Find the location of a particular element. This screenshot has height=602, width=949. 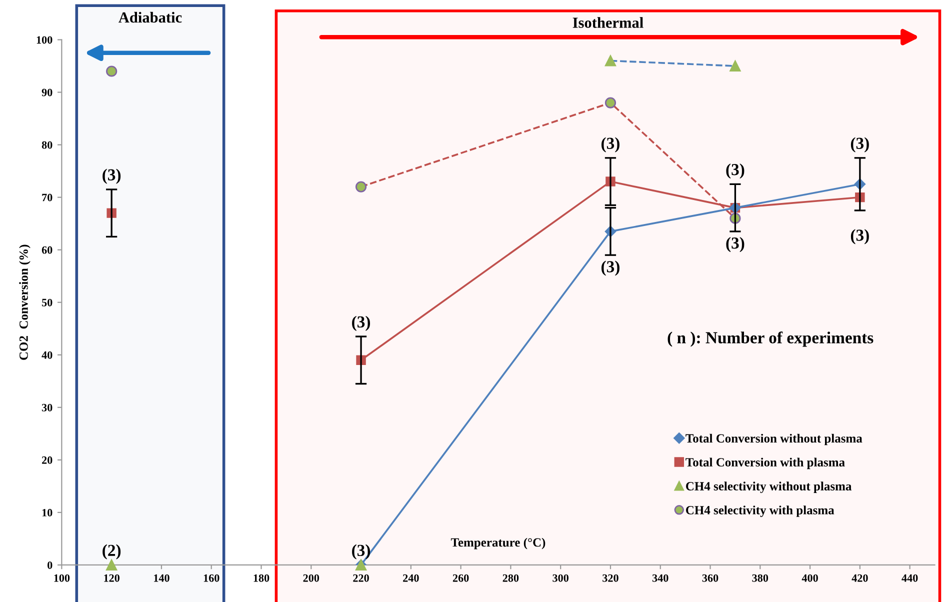

band-label: Adiabatic is located at coordinates (150, 17).